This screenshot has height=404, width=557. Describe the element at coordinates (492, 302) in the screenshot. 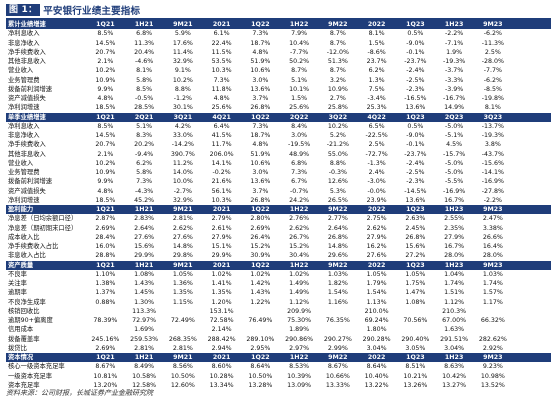

I see `table-cell: 1.17%` at that location.